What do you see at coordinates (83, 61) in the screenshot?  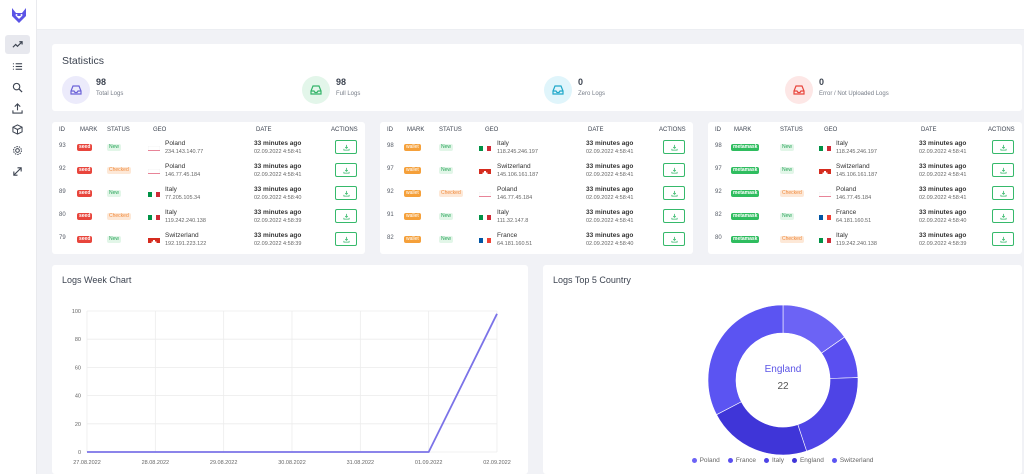 I see `statistics-title: Statistics` at bounding box center [83, 61].